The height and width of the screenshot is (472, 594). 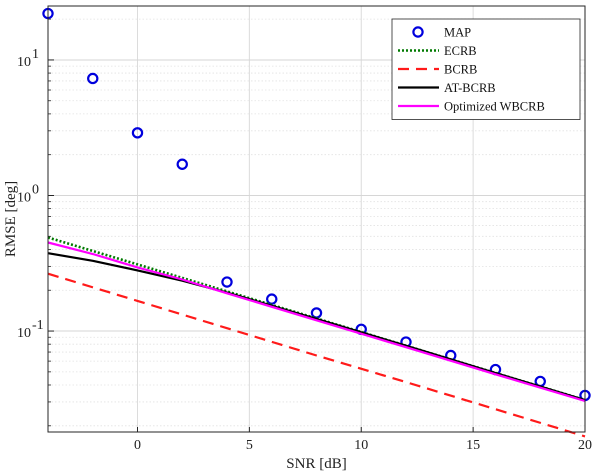 I want to click on legend-label-map: MAP, so click(x=457, y=33).